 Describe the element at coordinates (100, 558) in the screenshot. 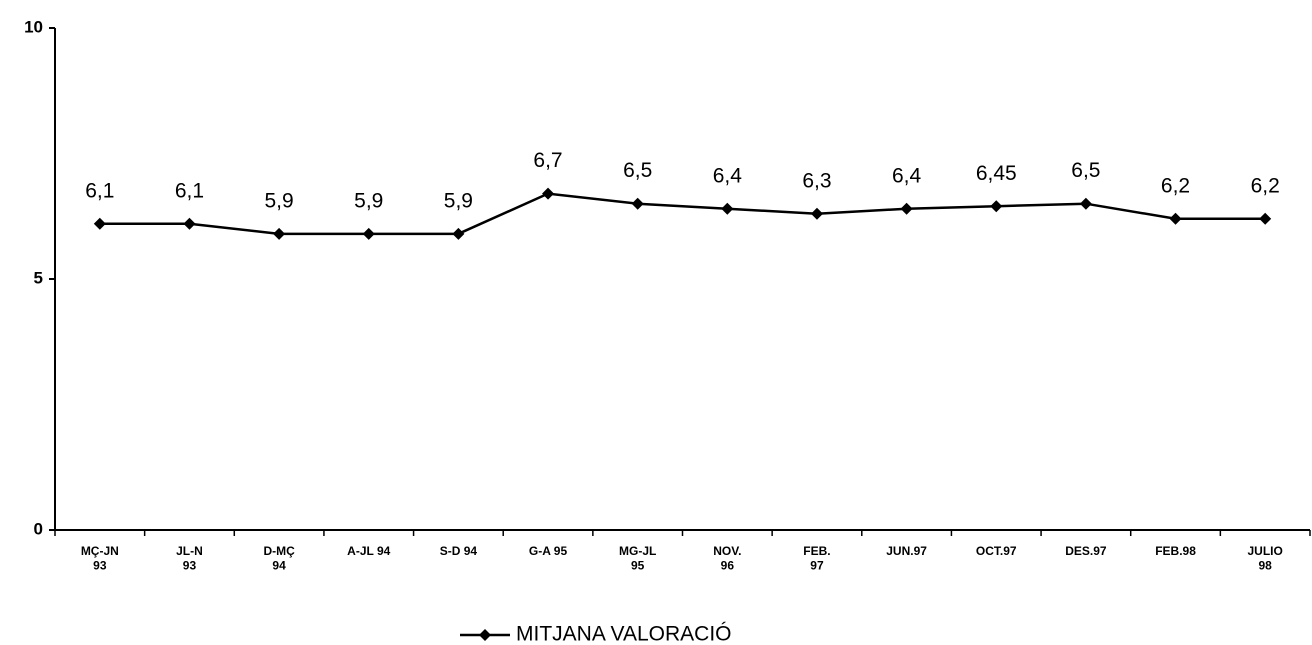

I see `x-tick-label: MÇ-JN 93` at that location.